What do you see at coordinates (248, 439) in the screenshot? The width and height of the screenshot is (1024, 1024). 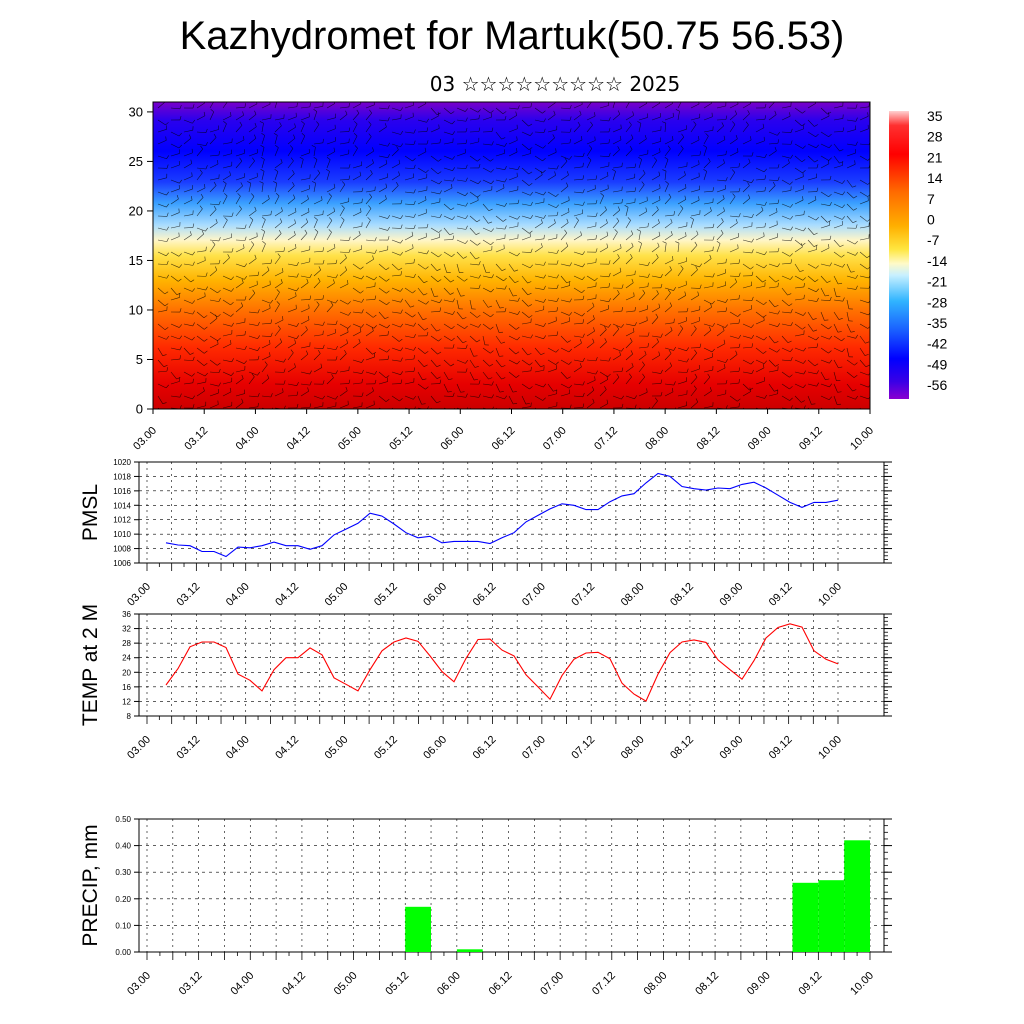 I see `heatmap-x-tick-label: 04.00` at bounding box center [248, 439].